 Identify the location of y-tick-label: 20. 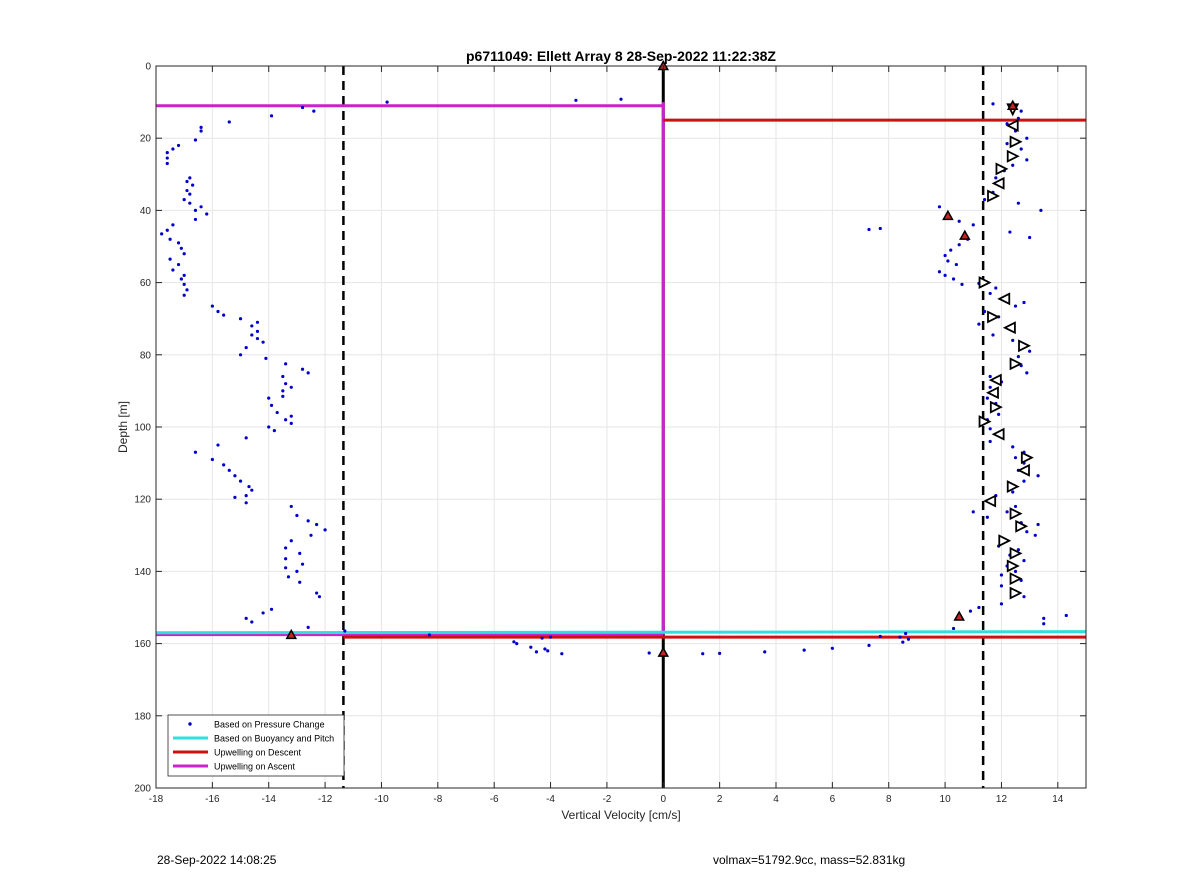
(146, 139).